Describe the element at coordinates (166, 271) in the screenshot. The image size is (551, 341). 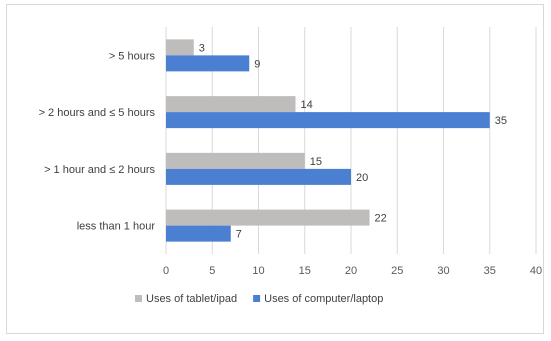
I see `x-tick-label: 0` at that location.